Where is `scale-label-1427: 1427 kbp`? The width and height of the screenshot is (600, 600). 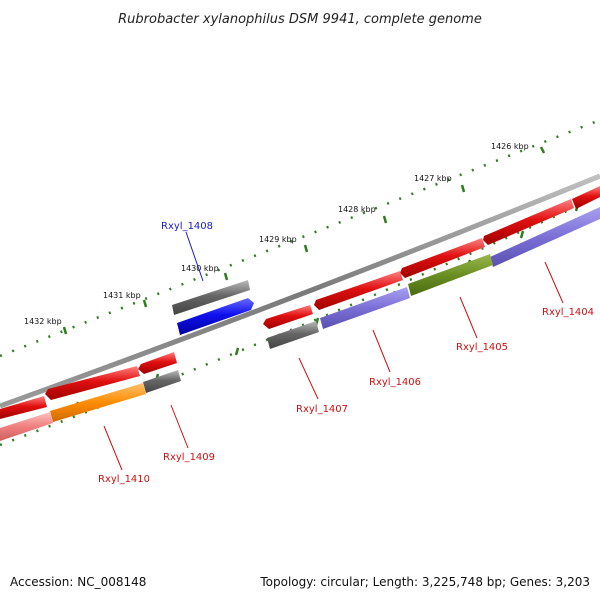
scale-label-1427: 1427 kbp is located at coordinates (433, 178).